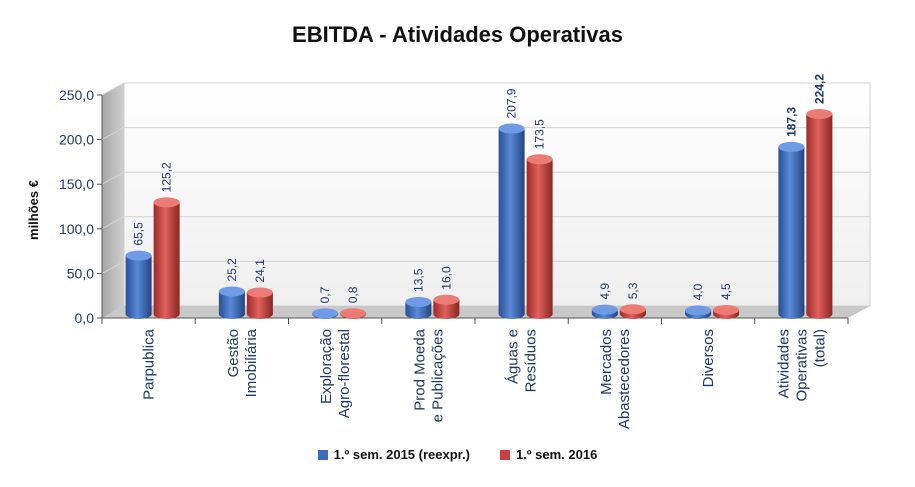 This screenshot has height=487, width=915. Describe the element at coordinates (322, 454) in the screenshot. I see `legend-swatch-2015` at that location.